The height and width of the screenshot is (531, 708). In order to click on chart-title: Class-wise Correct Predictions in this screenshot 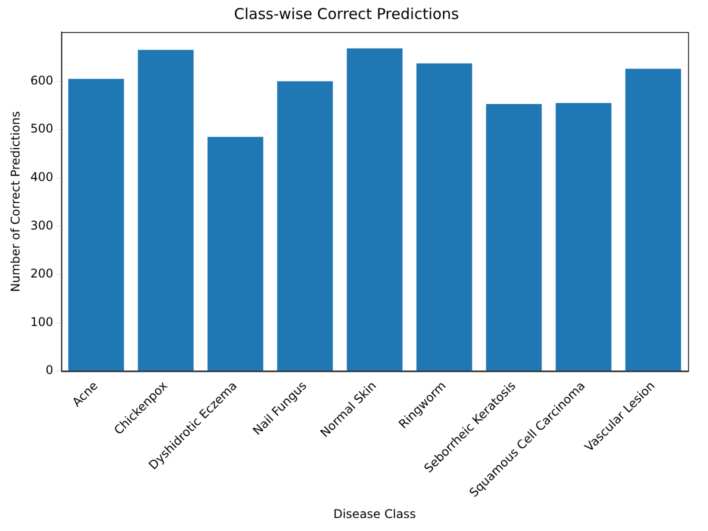, I will do `click(347, 13)`.